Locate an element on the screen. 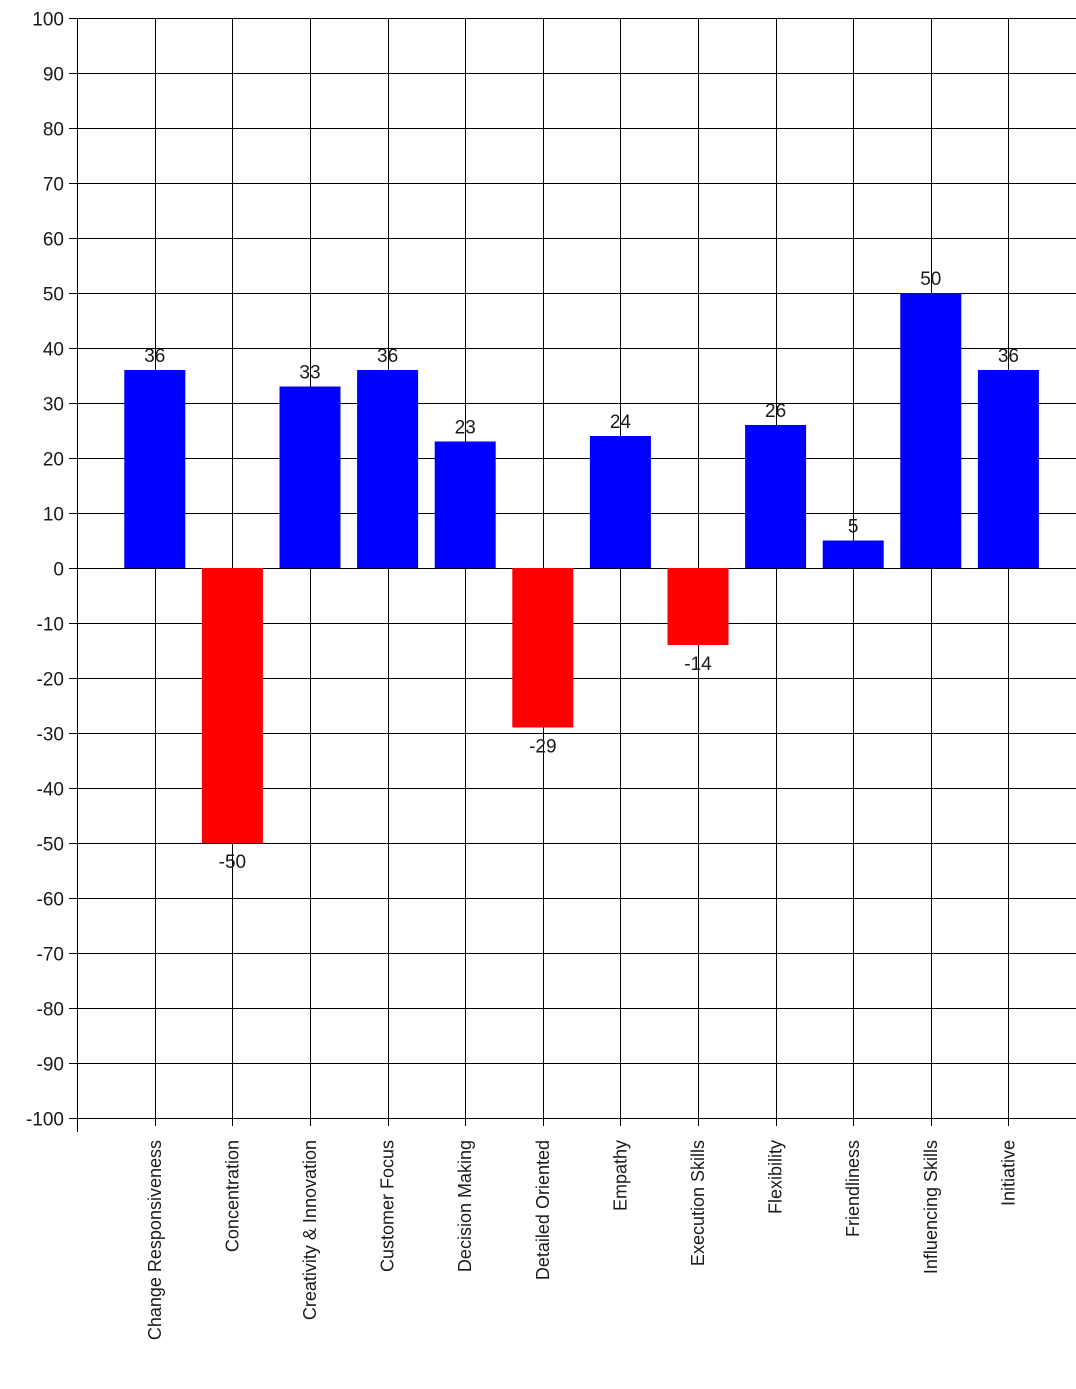 Image resolution: width=1076 pixels, height=1389 pixels. y-tick-label: -80 is located at coordinates (50, 1010).